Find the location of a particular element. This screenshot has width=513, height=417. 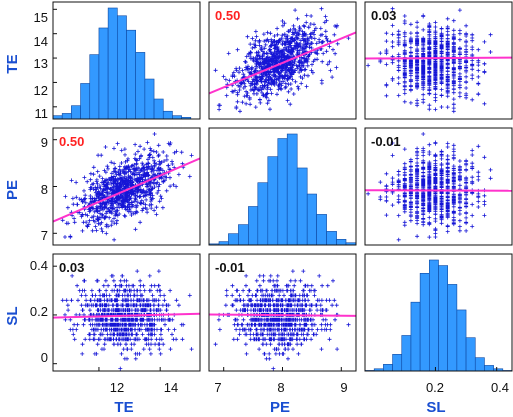

y-tick-te-14: 14 is located at coordinates (41, 41).